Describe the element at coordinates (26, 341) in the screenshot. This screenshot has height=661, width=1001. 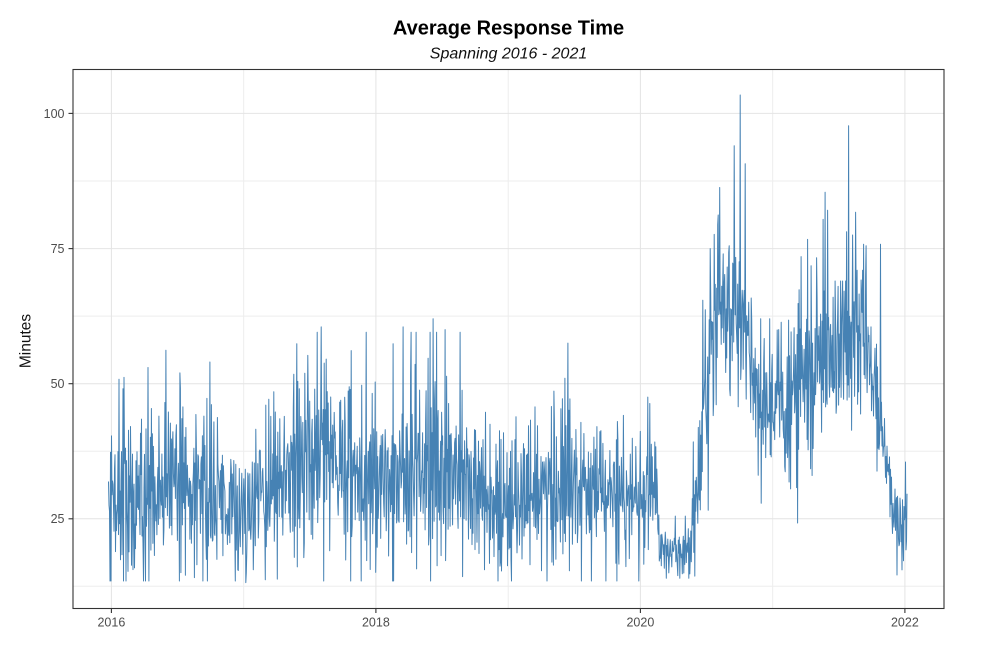
I see `svg-text: Minutes` at that location.